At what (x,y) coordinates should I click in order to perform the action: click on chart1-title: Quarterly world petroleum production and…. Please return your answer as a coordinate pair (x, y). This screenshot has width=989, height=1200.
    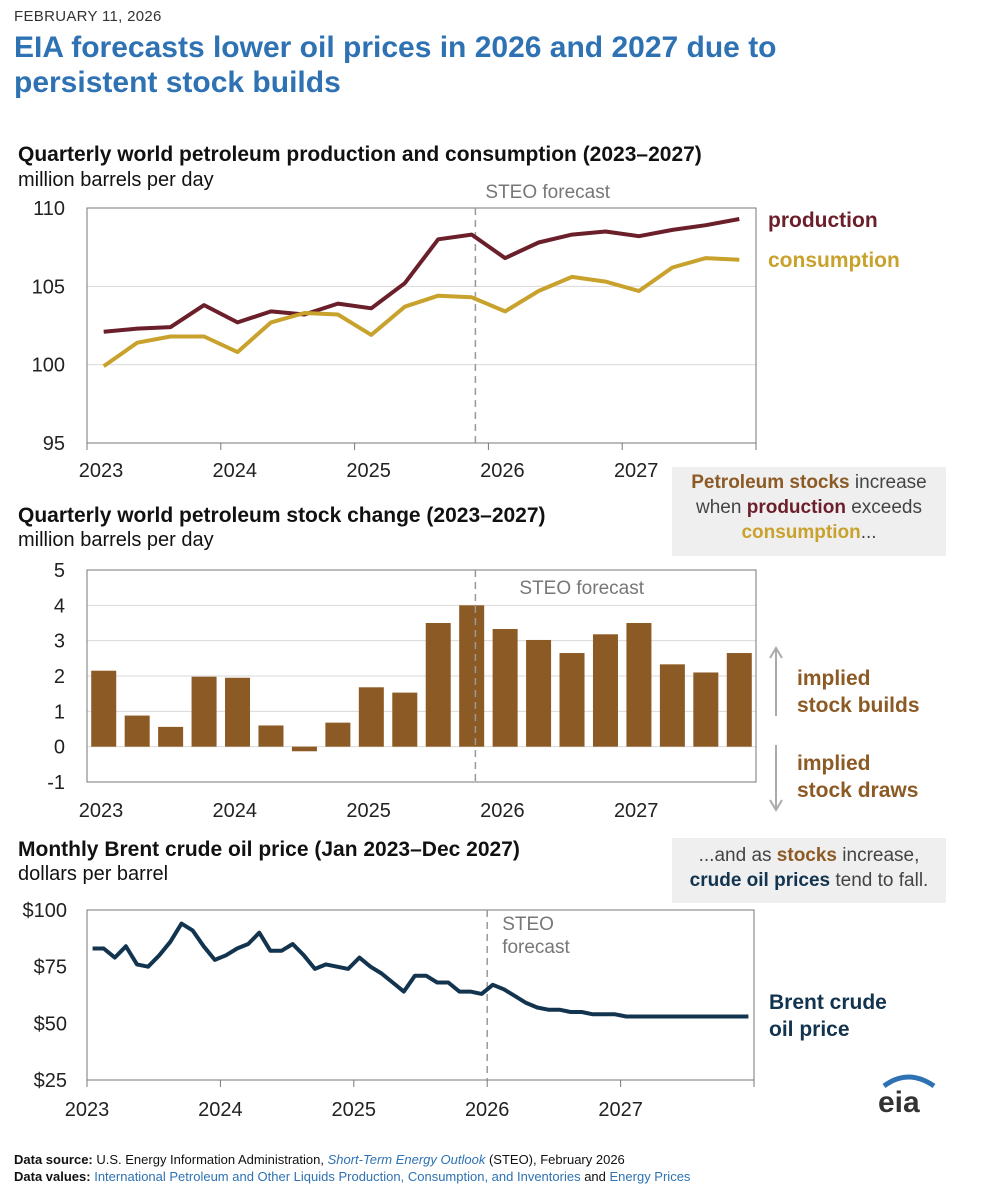
    Looking at the image, I should click on (360, 154).